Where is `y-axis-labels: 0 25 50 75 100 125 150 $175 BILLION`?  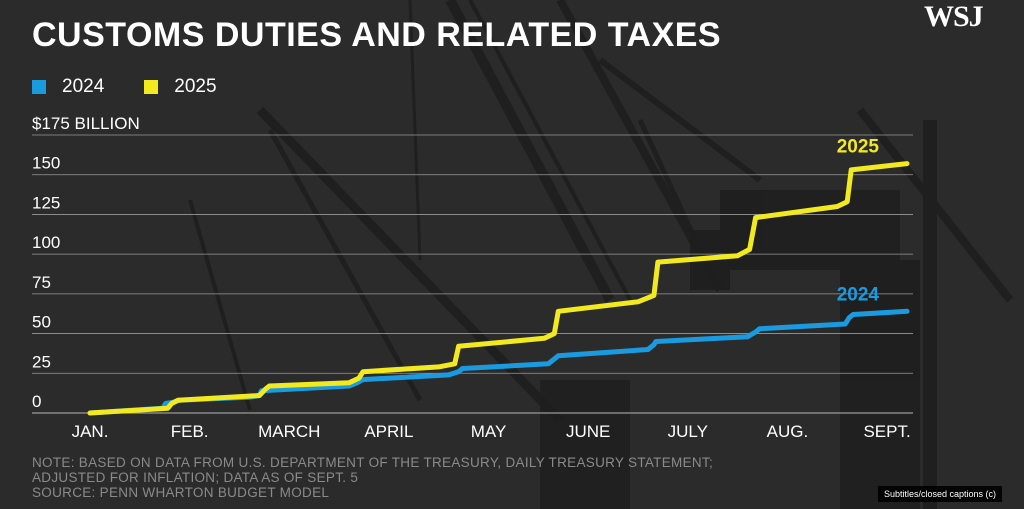
y-axis-labels: 0 25 50 75 100 125 150 $175 BILLION is located at coordinates (86, 262).